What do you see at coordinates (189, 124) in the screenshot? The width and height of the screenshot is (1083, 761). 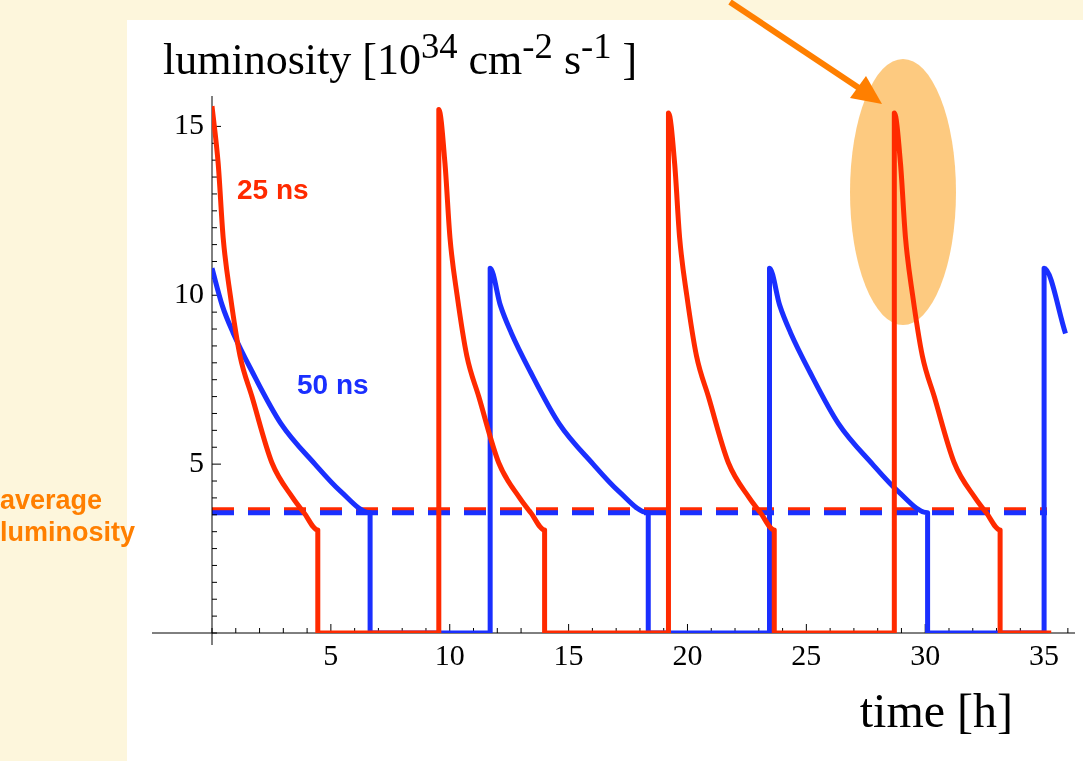 I see `y-tick-label: 15` at bounding box center [189, 124].